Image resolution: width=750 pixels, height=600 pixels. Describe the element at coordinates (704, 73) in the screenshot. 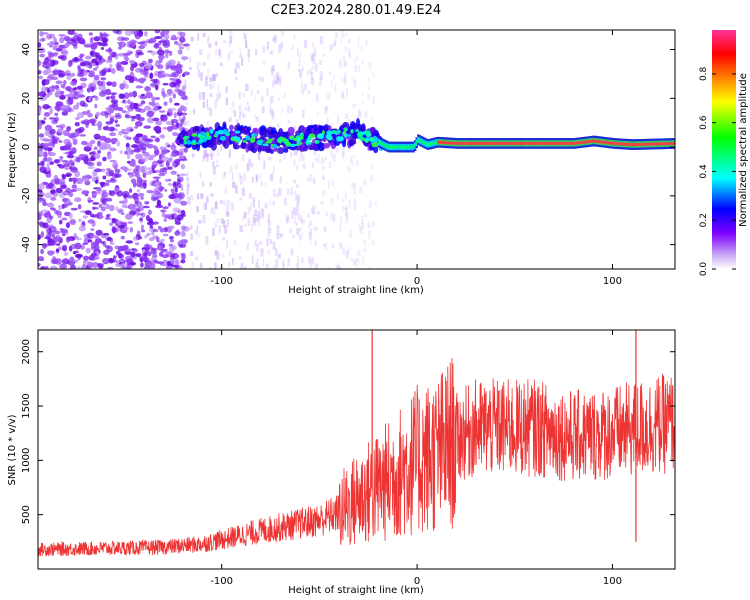

I see `colorbar-tick-label: 0.8` at that location.